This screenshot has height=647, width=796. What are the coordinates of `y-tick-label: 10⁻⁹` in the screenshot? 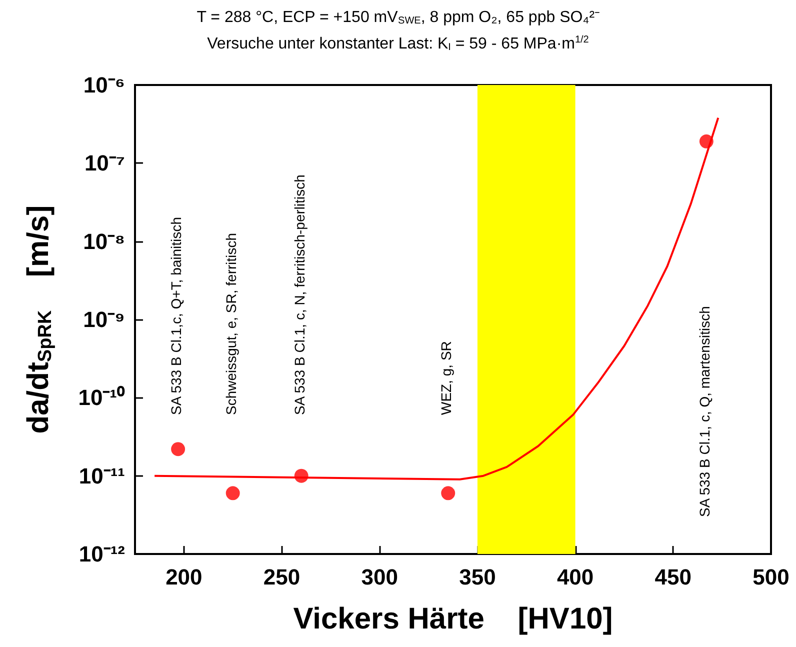 It's located at (104, 319).